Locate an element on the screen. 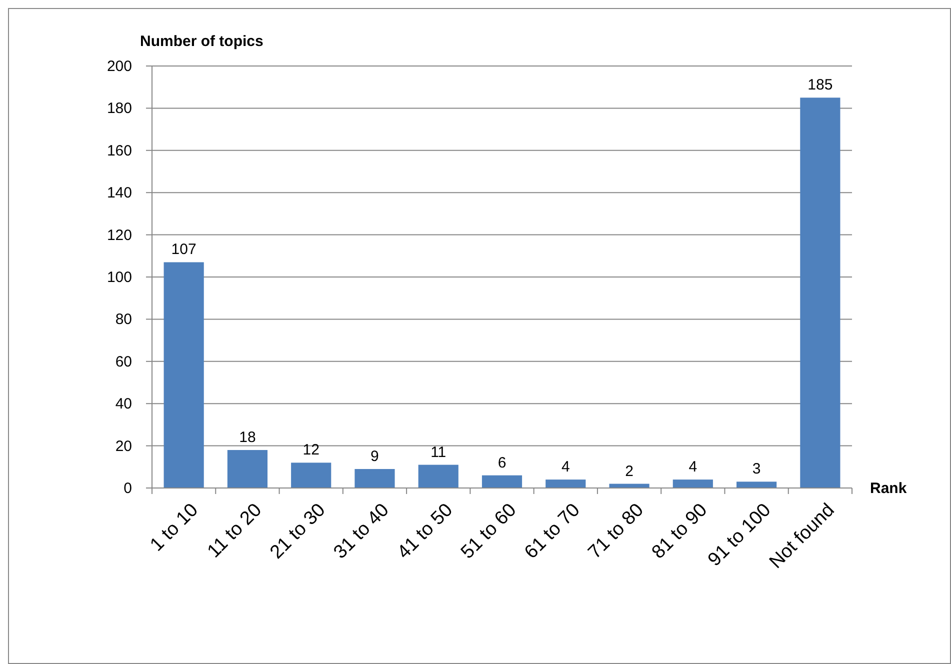 Image resolution: width=951 pixels, height=664 pixels. data-label: 9 is located at coordinates (374, 457).